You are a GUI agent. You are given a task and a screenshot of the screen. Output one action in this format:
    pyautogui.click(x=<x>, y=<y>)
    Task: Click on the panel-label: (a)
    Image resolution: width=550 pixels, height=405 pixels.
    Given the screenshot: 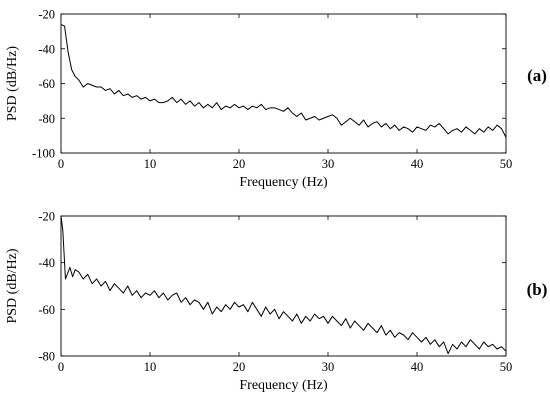 What is the action you would take?
    pyautogui.click(x=537, y=75)
    